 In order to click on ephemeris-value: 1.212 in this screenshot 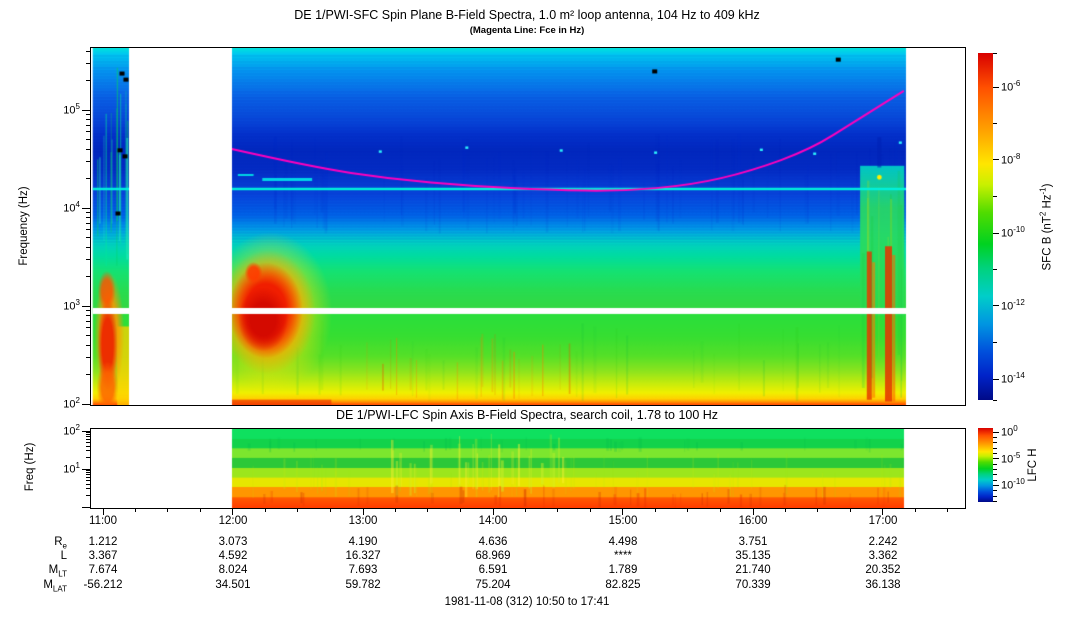, I will do `click(103, 542)`.